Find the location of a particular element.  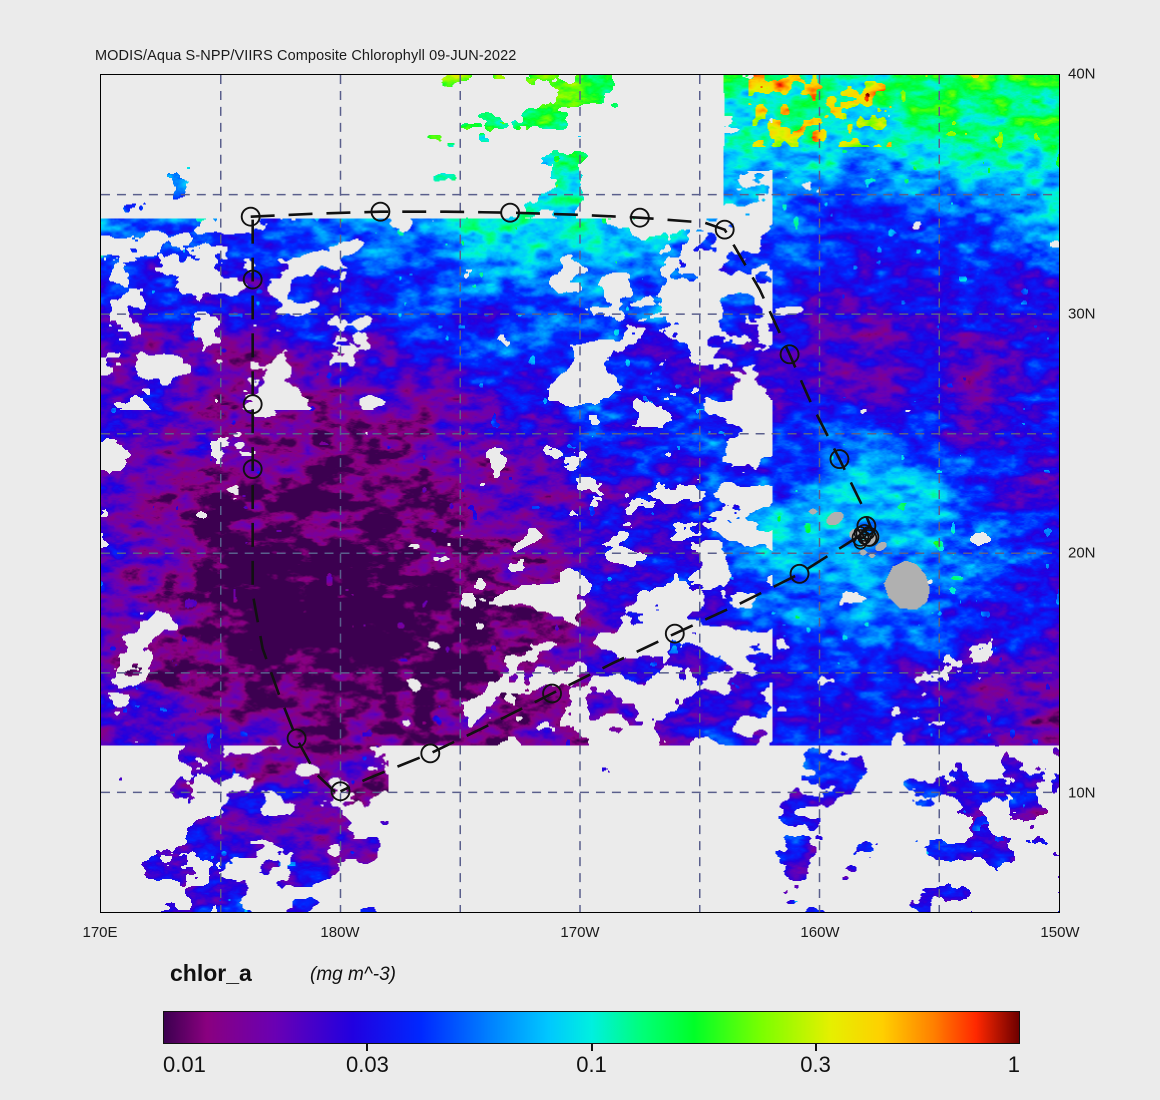

colorbar-tick-label-0: 0.01 is located at coordinates (184, 1064).